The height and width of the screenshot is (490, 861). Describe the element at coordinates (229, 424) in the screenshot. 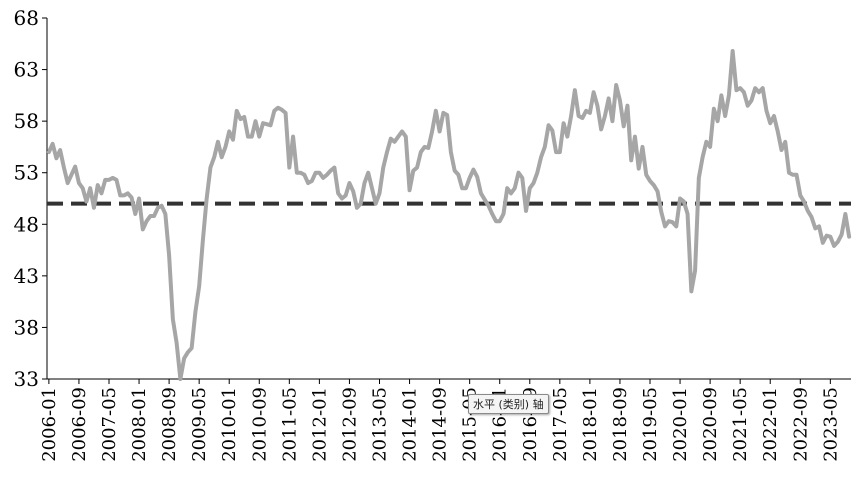

I see `x-tick-label: 2010-01` at that location.